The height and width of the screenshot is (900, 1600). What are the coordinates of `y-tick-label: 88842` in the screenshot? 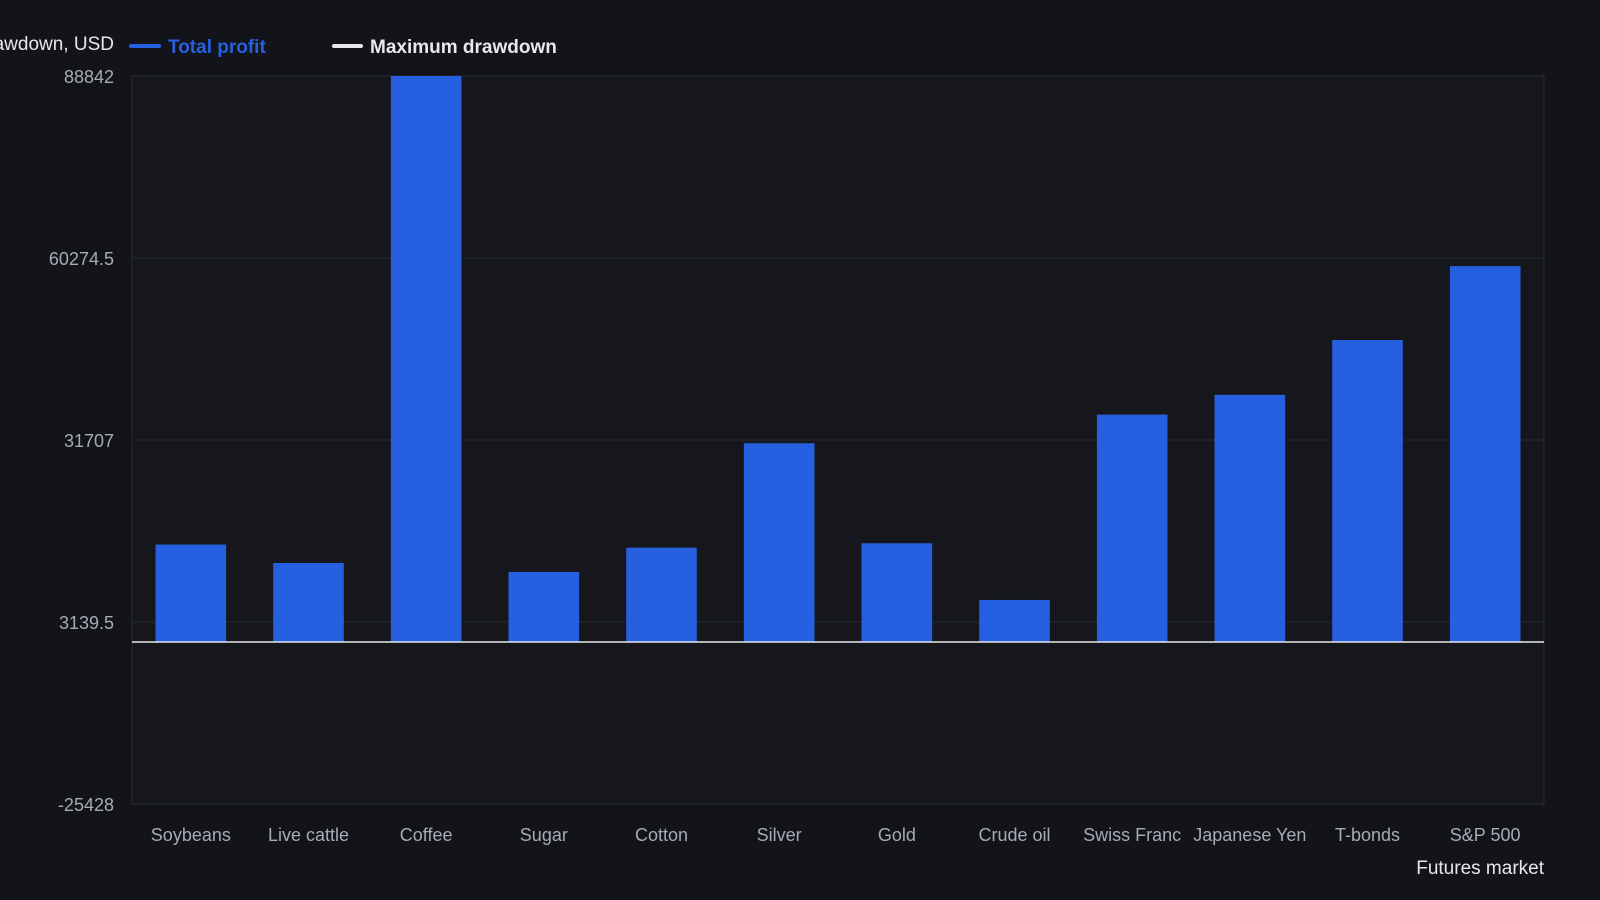 It's located at (89, 77).